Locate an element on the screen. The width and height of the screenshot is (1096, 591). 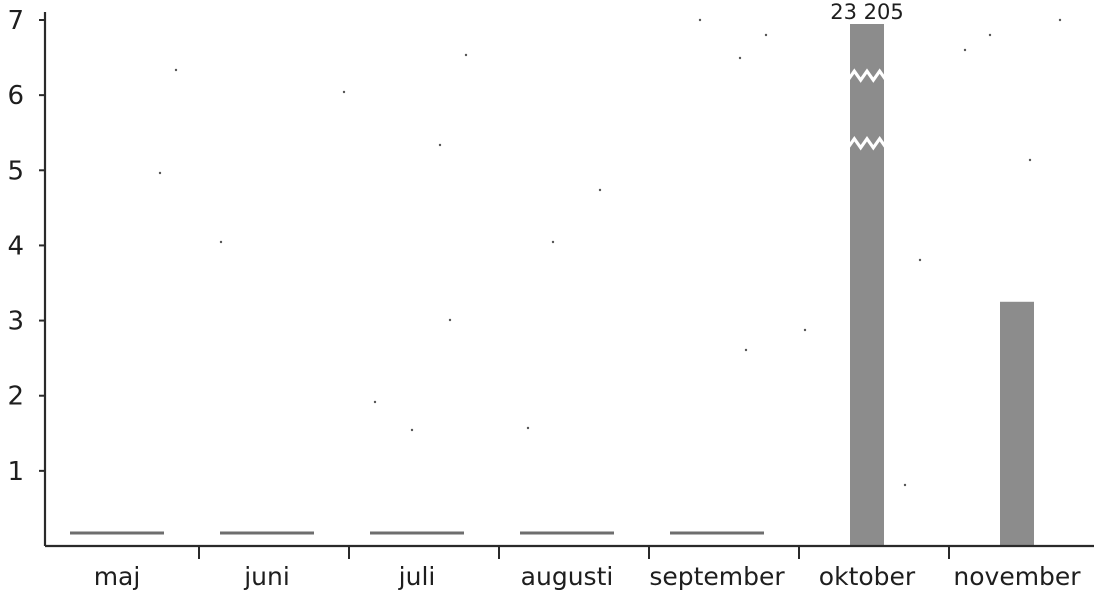
x-category-label: augusti is located at coordinates (567, 576).